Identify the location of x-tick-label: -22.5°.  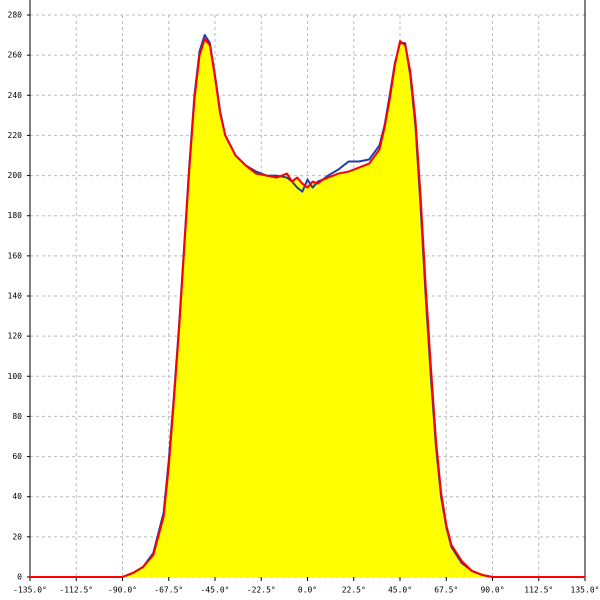
(261, 590).